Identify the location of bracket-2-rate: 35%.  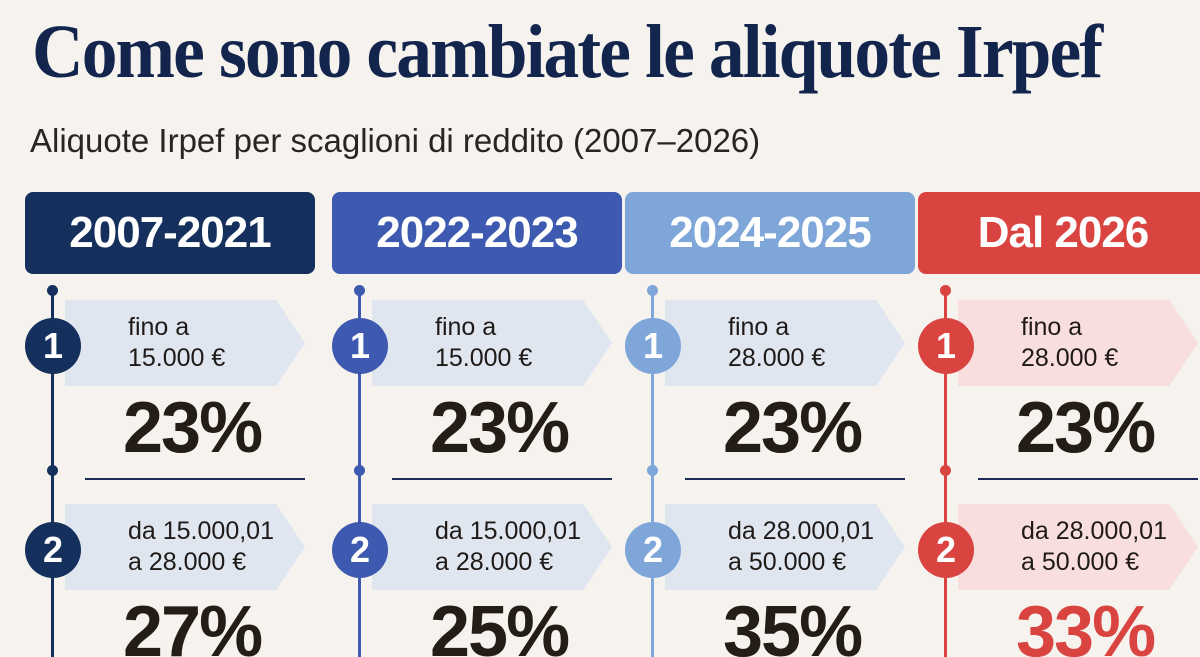
(793, 624).